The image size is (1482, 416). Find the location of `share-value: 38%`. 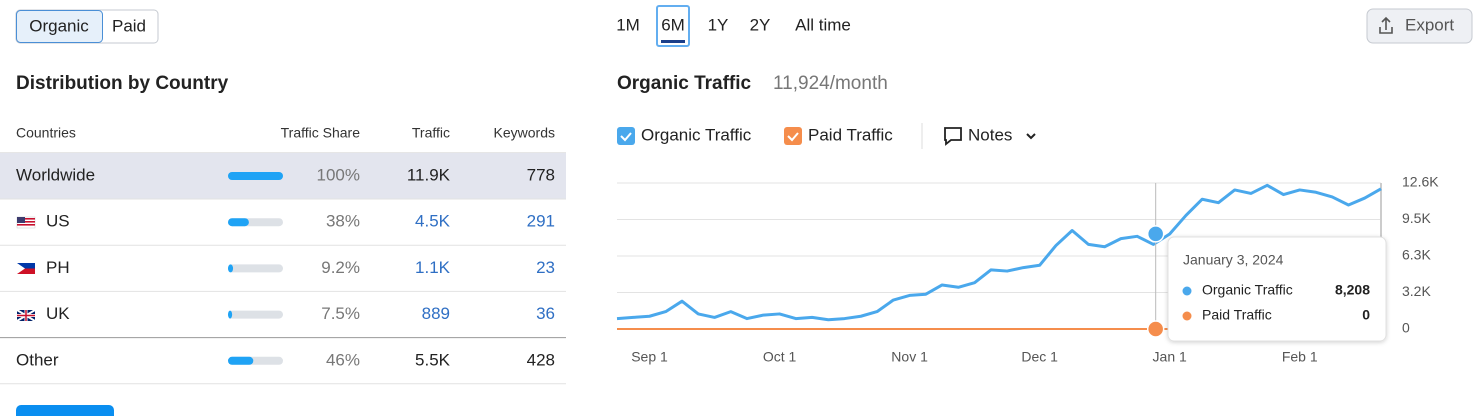

share-value: 38% is located at coordinates (343, 221).